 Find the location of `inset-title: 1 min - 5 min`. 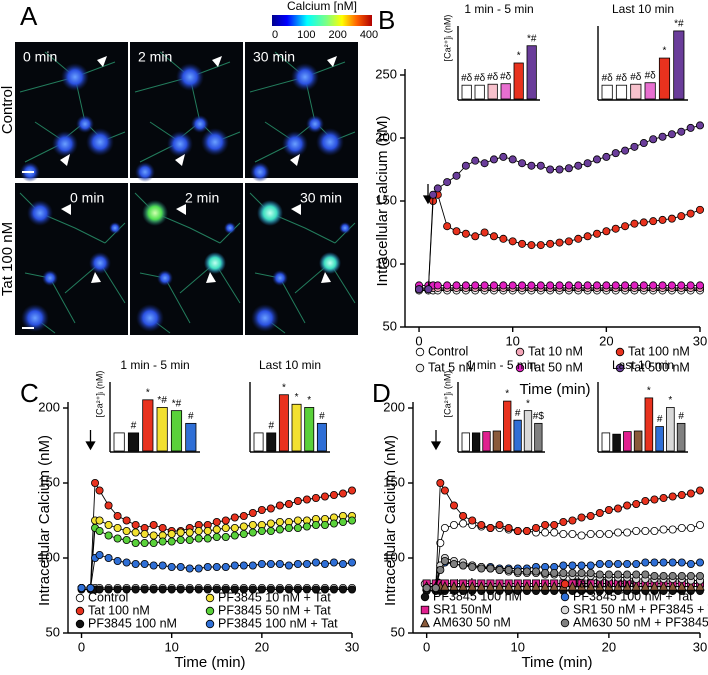

inset-title: 1 min - 5 min is located at coordinates (501, 365).